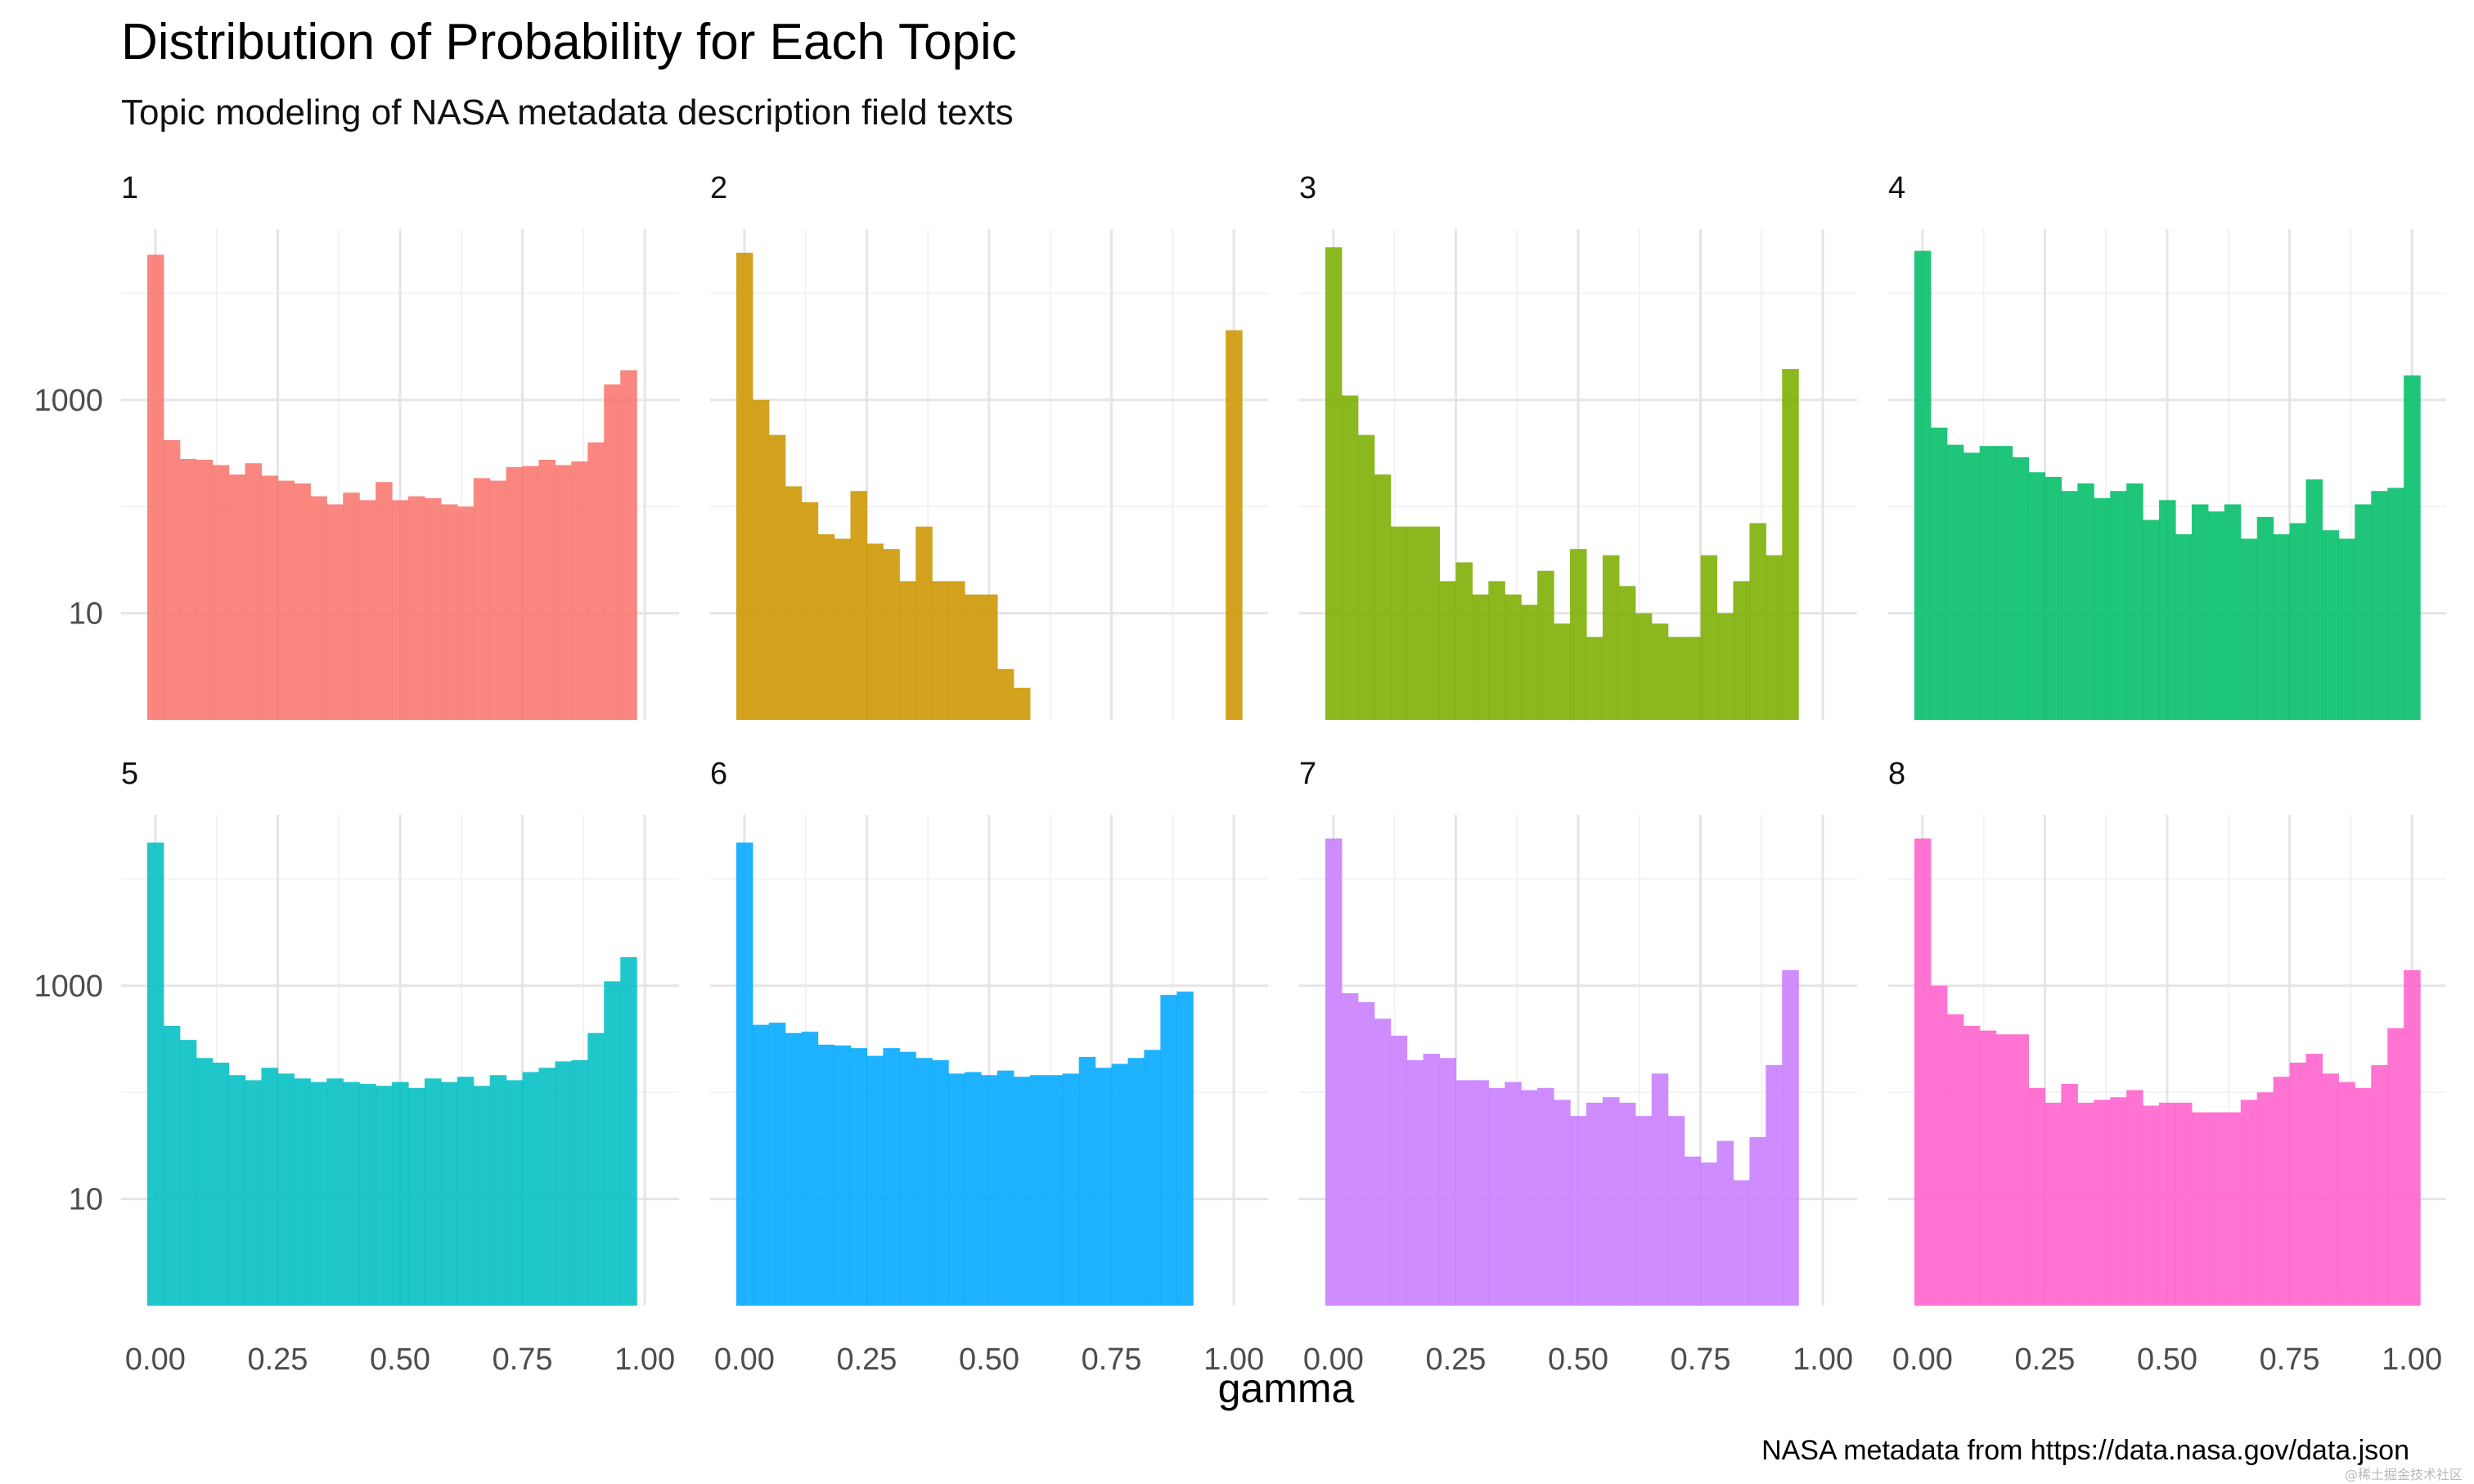 The width and height of the screenshot is (2474, 1484). Describe the element at coordinates (1307, 774) in the screenshot. I see `facet-label: 7` at that location.